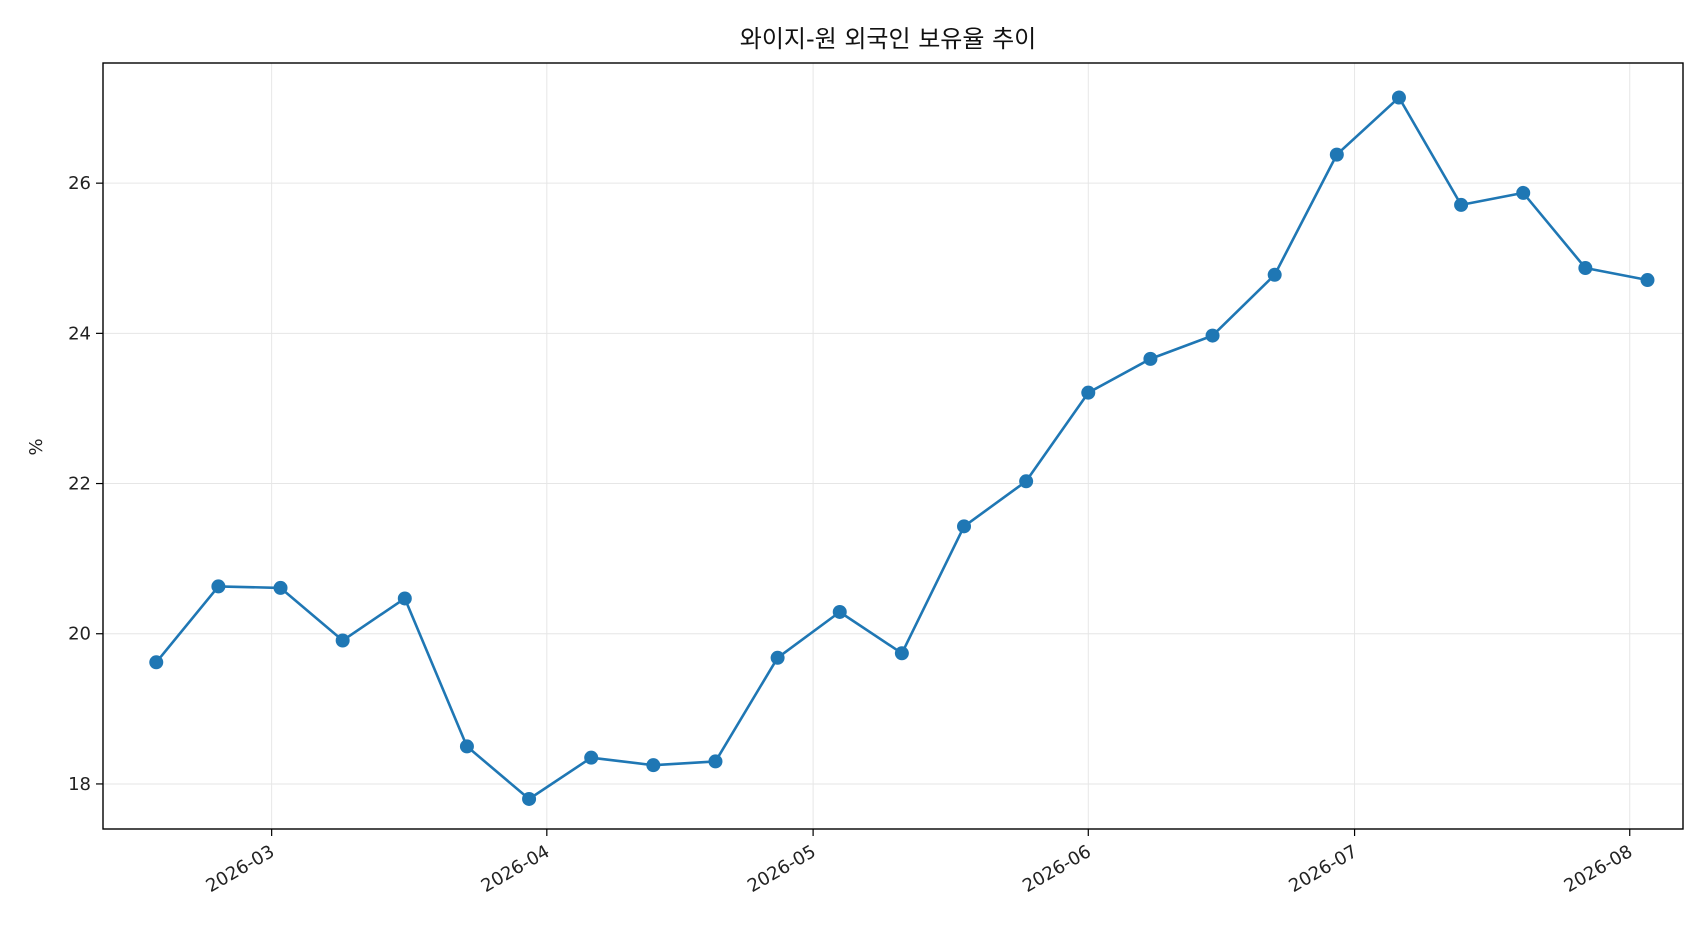 The width and height of the screenshot is (1700, 935). Describe the element at coordinates (79, 484) in the screenshot. I see `y-tick-label: 22` at that location.